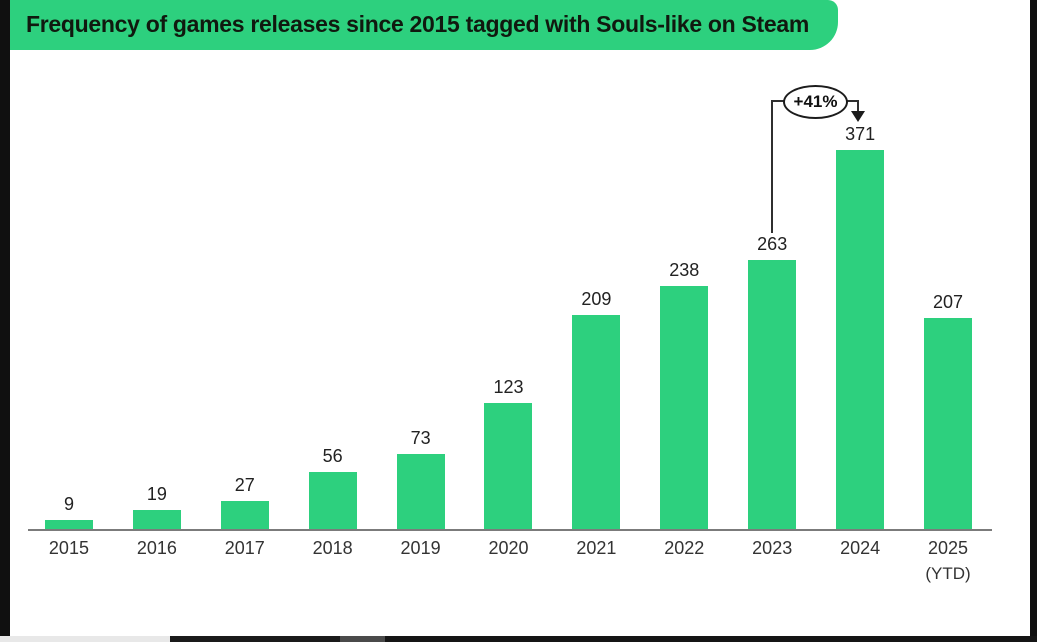 The image size is (1037, 642). I want to click on bar-column-2021: 209, so click(596, 309).